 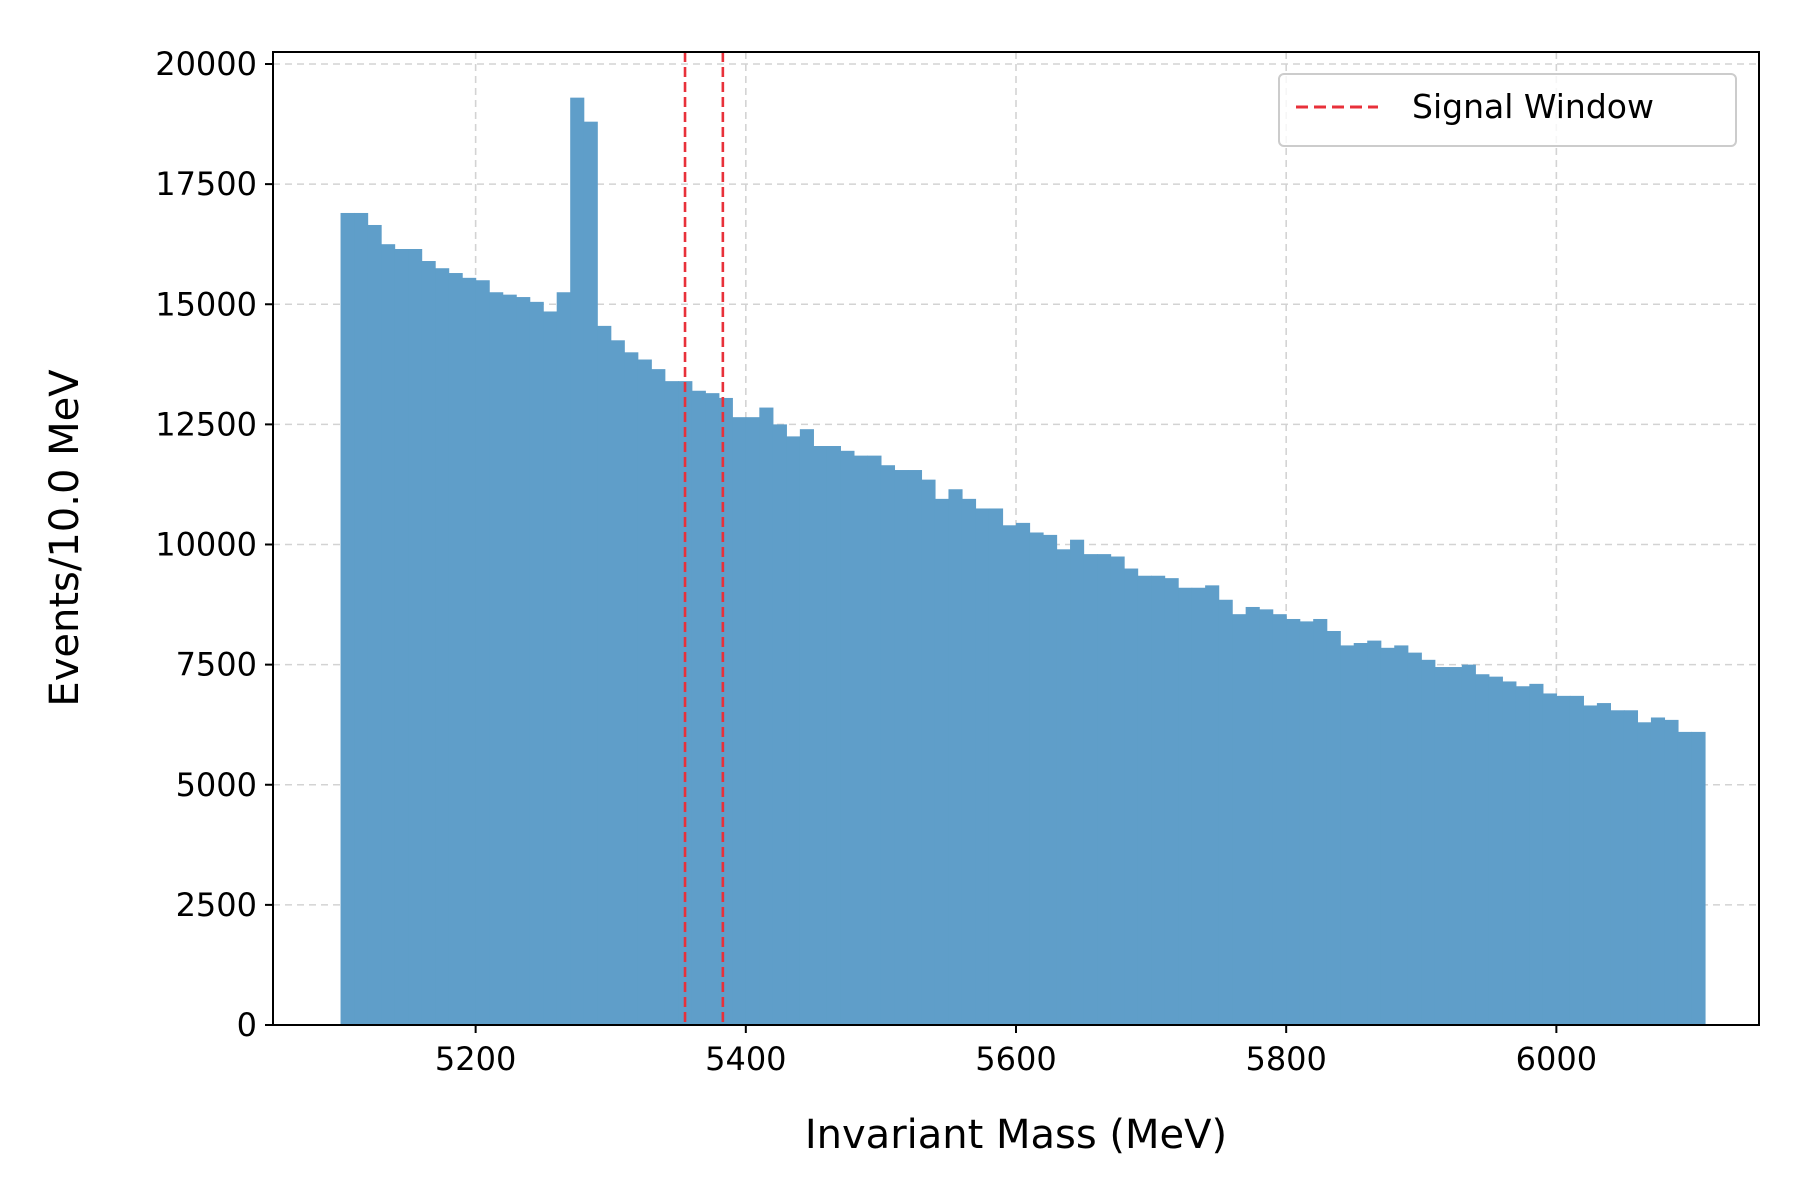 What do you see at coordinates (206, 545) in the screenshot?
I see `y-tick-label: 10000` at bounding box center [206, 545].